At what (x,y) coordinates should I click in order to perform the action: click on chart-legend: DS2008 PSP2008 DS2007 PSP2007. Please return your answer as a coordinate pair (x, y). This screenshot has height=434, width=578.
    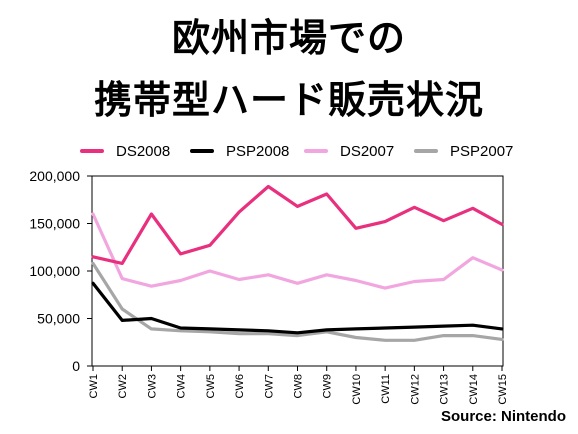
    Looking at the image, I should click on (289, 151).